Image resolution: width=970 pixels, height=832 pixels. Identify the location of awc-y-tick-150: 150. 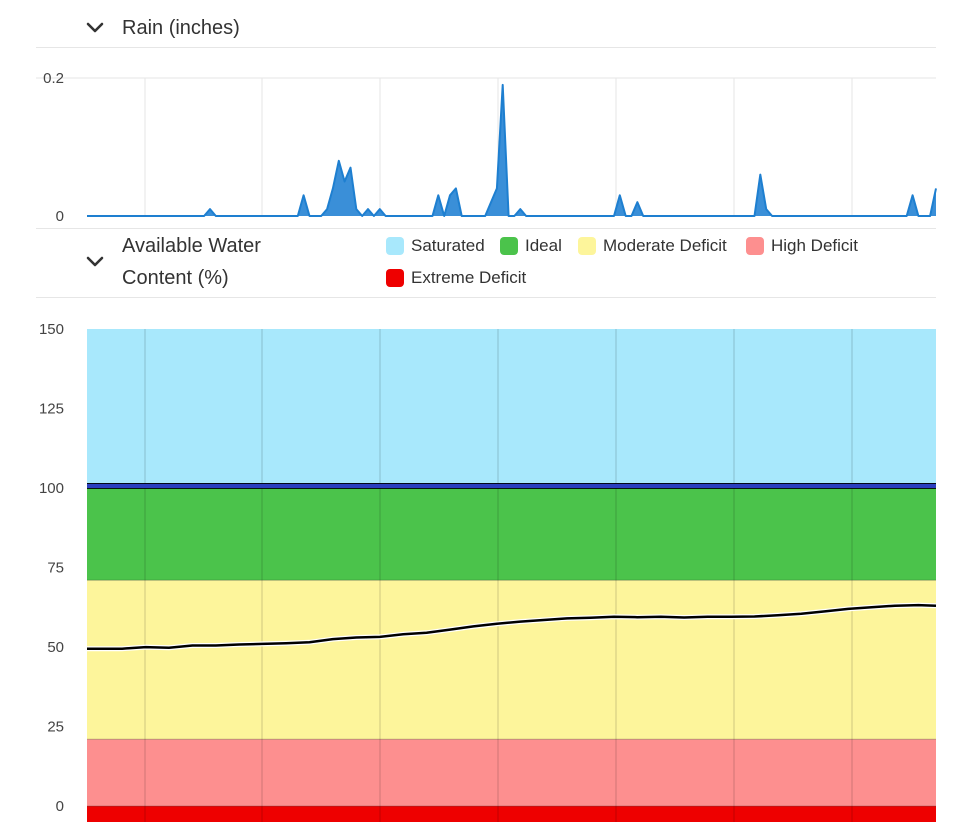
(51, 329).